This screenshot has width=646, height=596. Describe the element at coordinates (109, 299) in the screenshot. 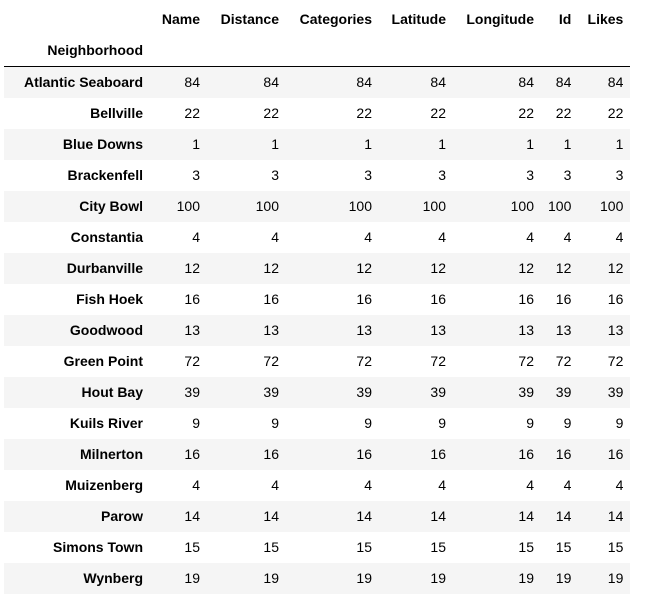

I see `row-label: Fish Hoek` at that location.